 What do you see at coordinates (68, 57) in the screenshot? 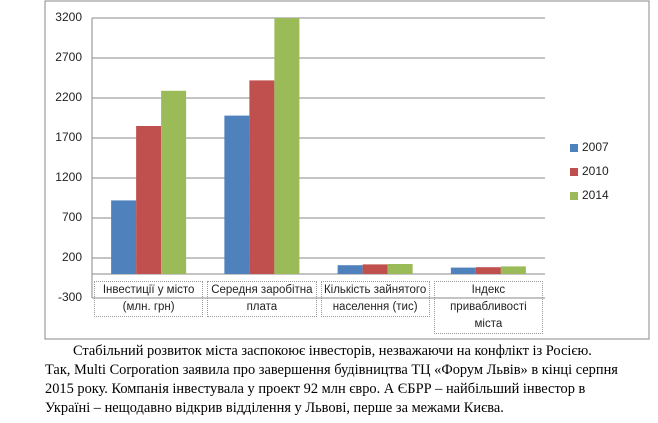
I see `y-tick-label: 2700` at bounding box center [68, 57].